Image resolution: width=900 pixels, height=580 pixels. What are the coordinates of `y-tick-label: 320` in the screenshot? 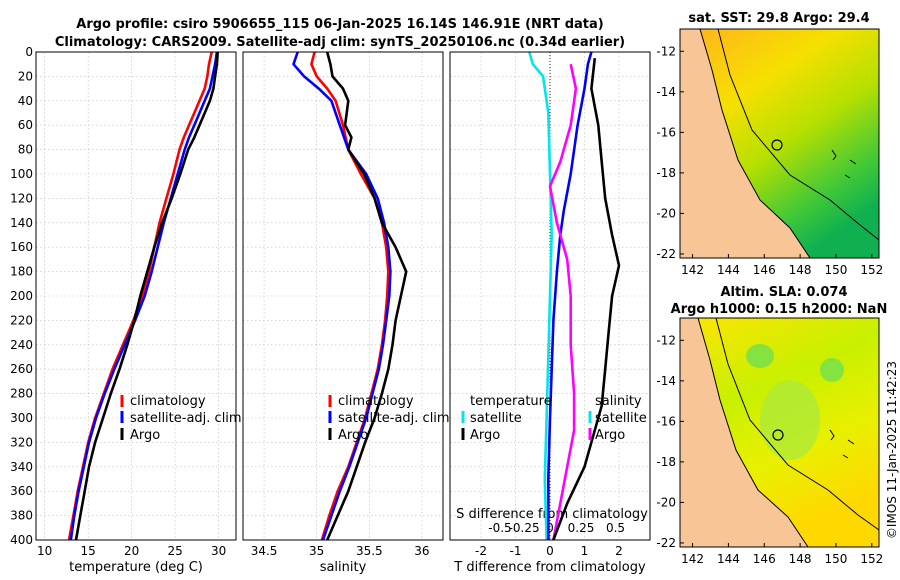 It's located at (21, 442).